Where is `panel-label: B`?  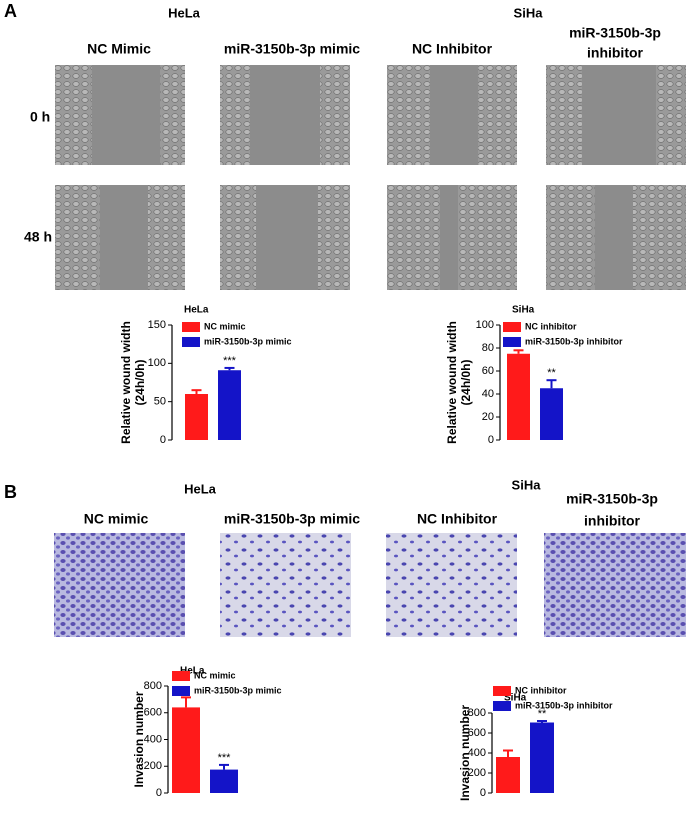 panel-label: B is located at coordinates (10, 492).